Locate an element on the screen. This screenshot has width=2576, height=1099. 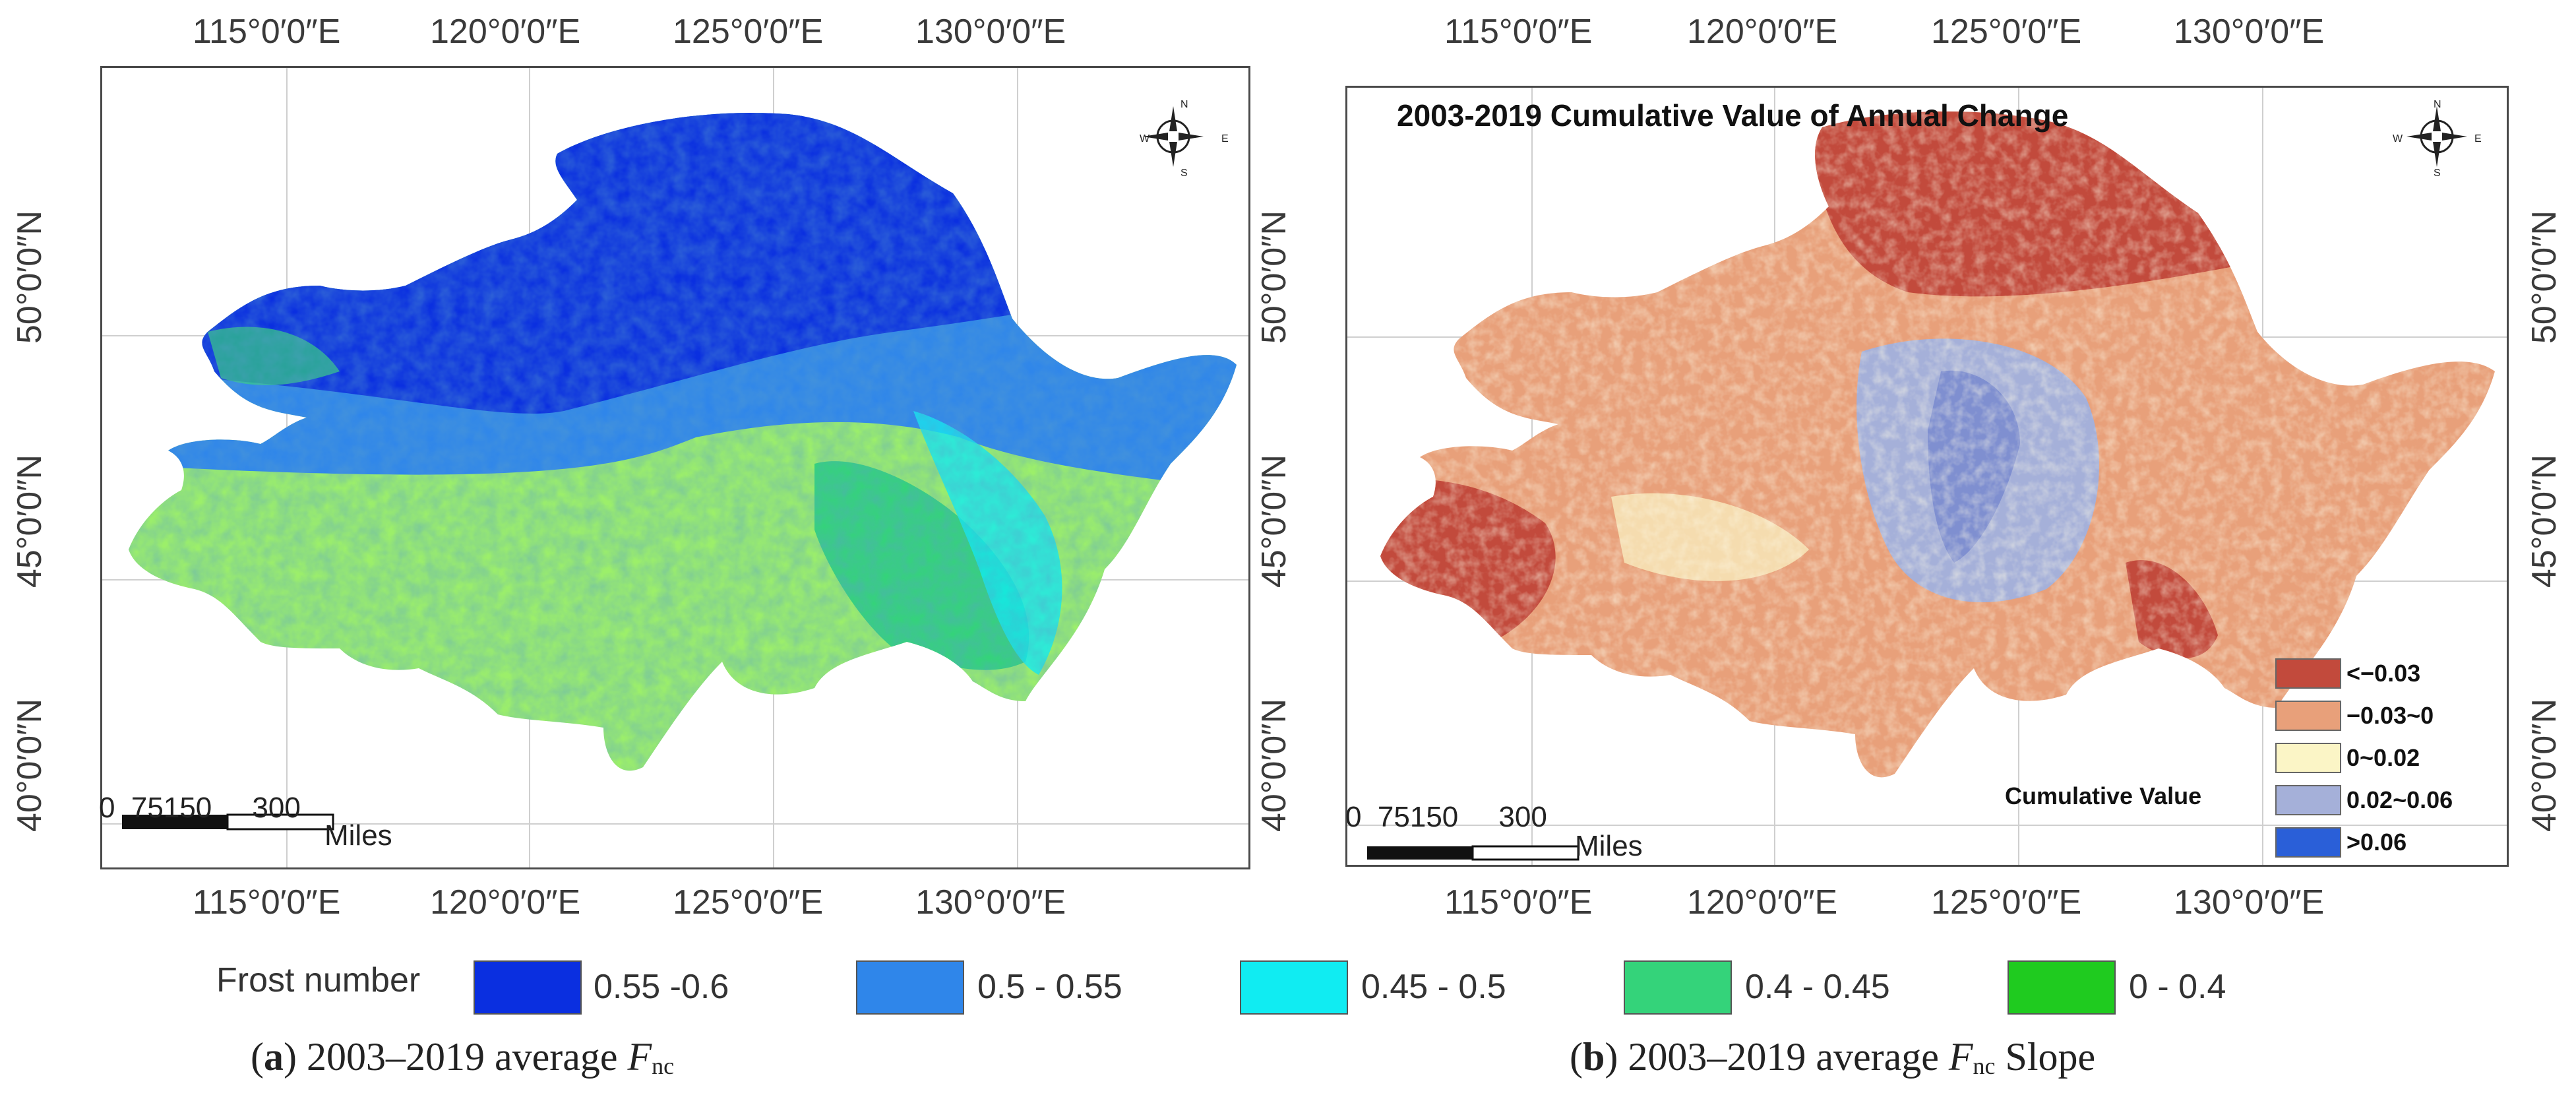
cumulative-legend-item: 0~0.02 is located at coordinates (2390, 758).